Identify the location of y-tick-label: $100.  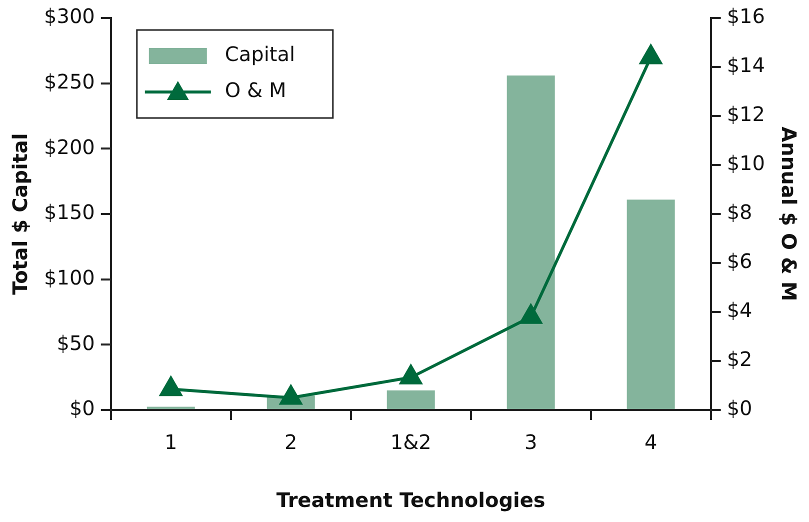
(69, 278).